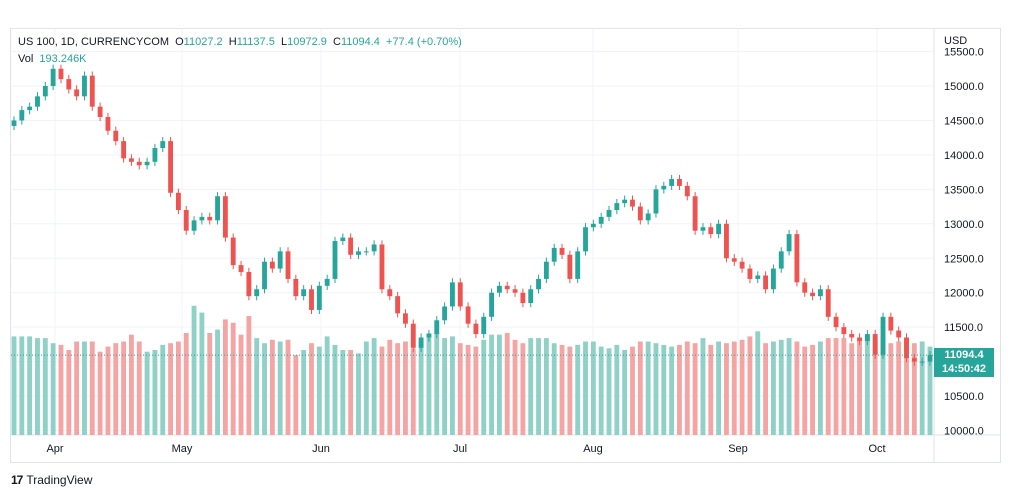 Image resolution: width=1012 pixels, height=498 pixels. Describe the element at coordinates (51, 480) in the screenshot. I see `tradingview-brand: 17 TradingView` at that location.